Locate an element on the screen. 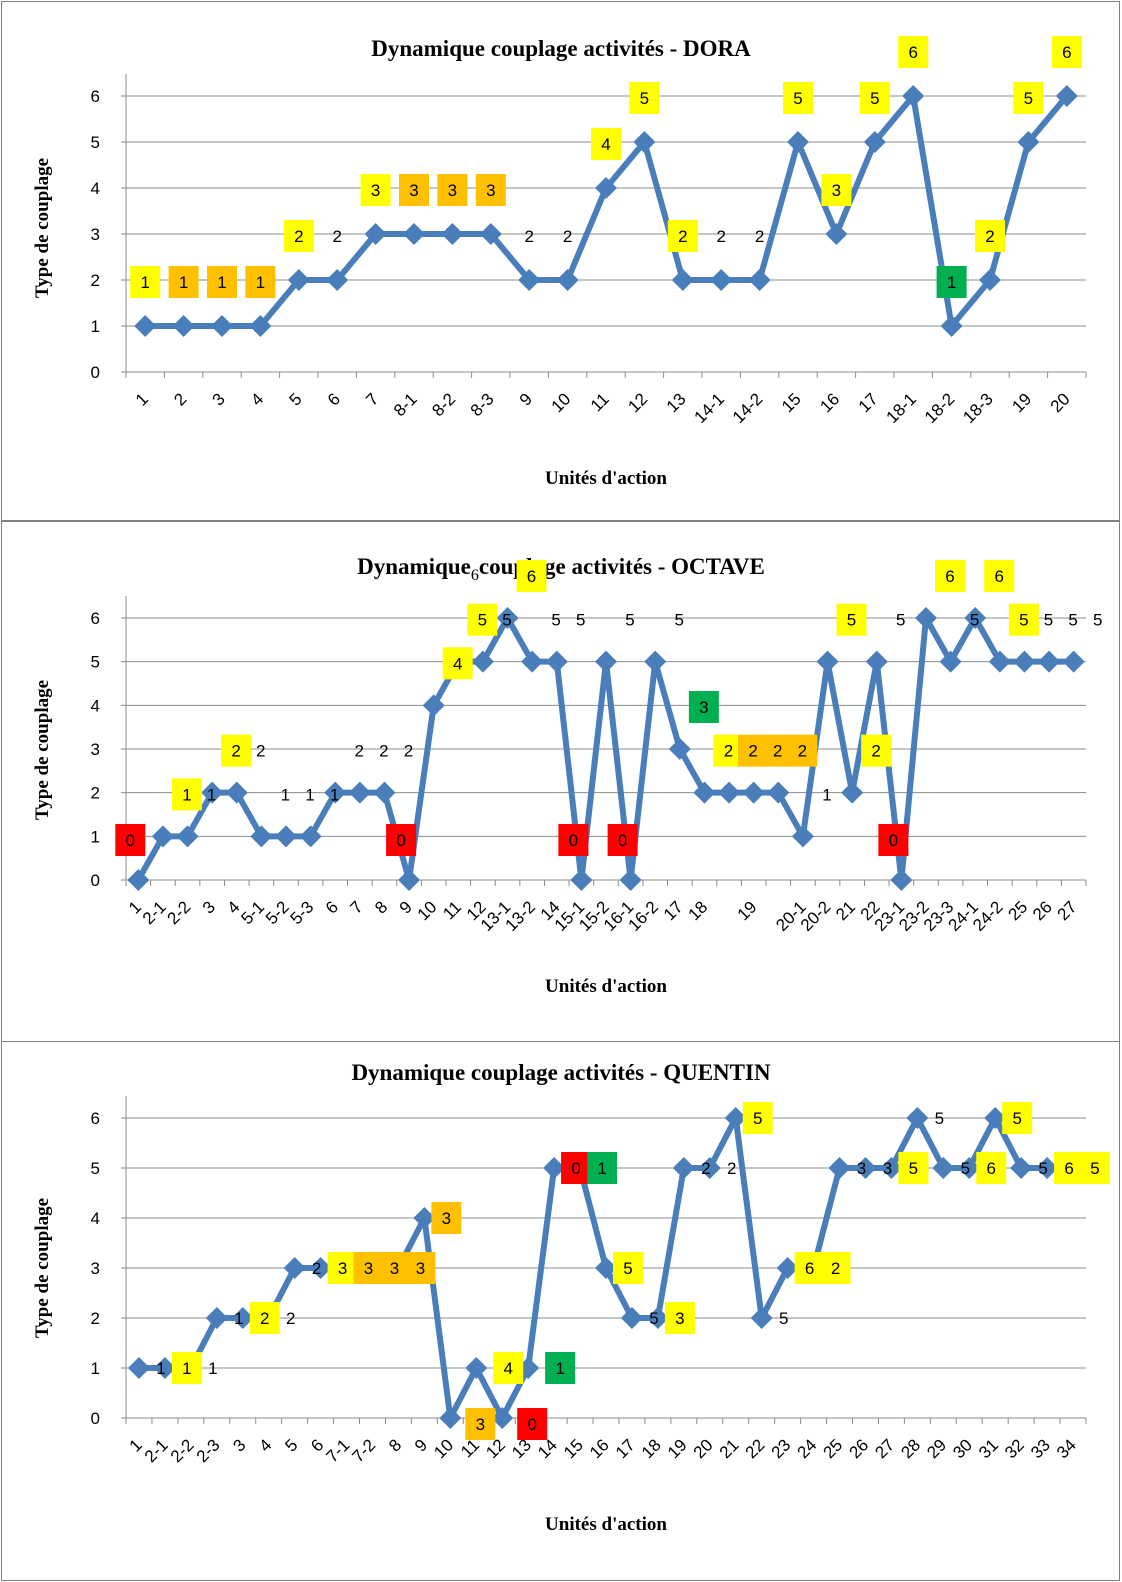 This screenshot has width=1122, height=1582. y-tick-label: 1 is located at coordinates (95, 1368).